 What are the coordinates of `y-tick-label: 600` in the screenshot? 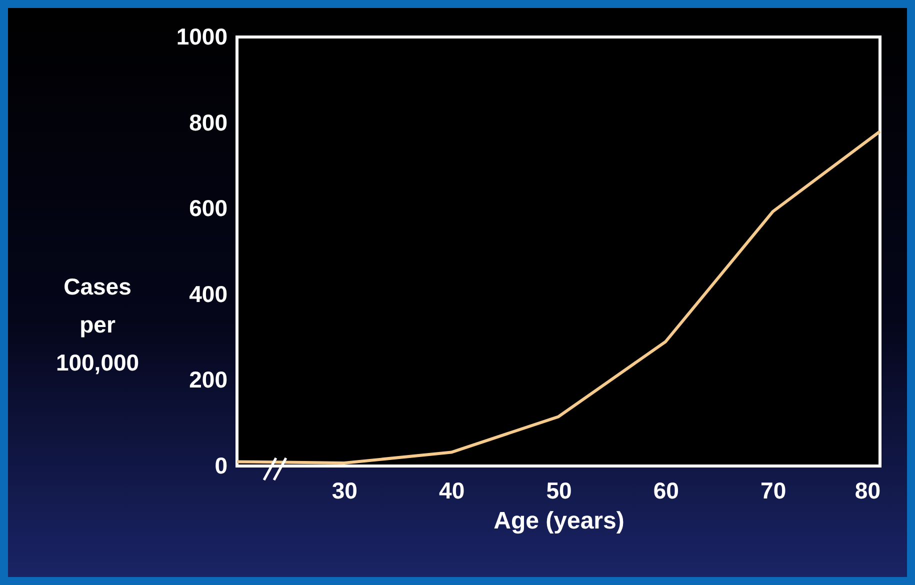 It's located at (208, 208).